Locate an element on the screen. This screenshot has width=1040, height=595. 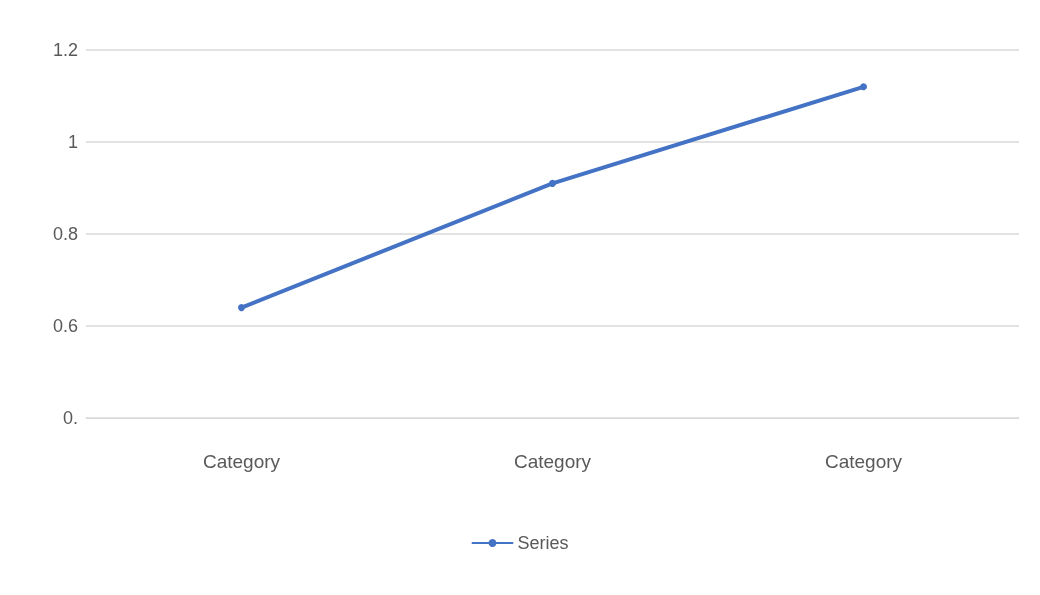
y-tick-label: 0. is located at coordinates (70, 418).